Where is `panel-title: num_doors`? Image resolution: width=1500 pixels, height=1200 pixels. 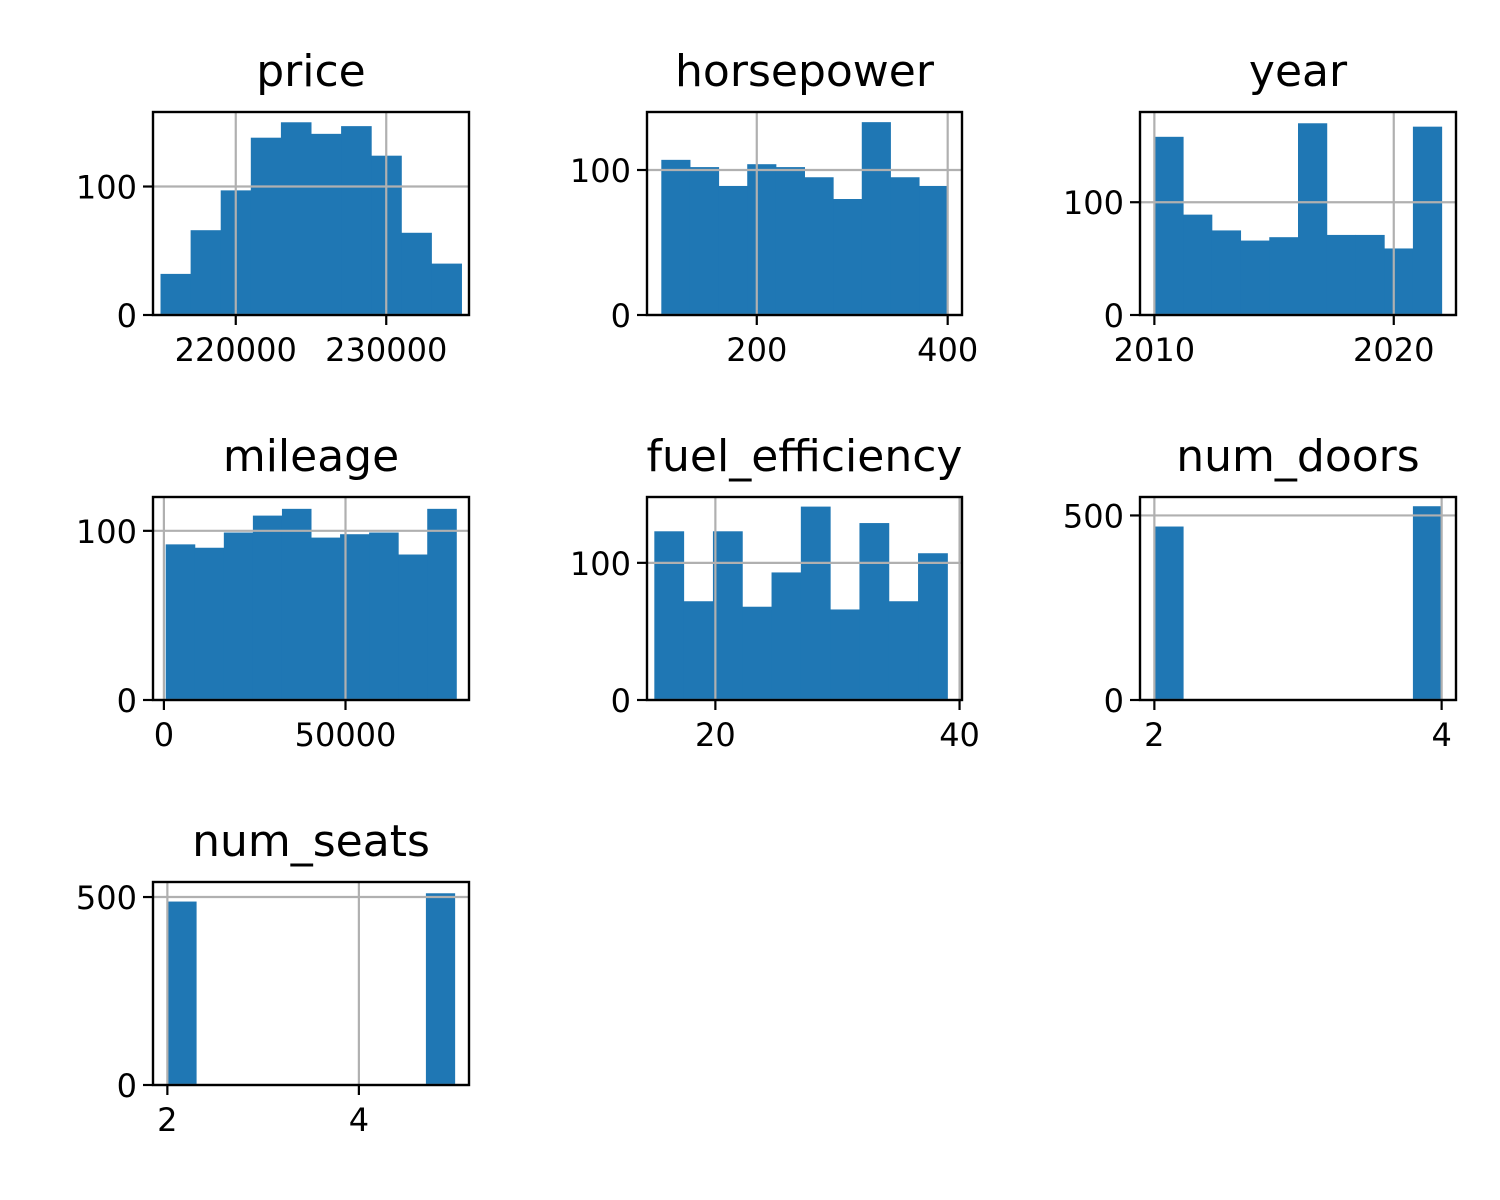
panel-title: num_doors is located at coordinates (1297, 456).